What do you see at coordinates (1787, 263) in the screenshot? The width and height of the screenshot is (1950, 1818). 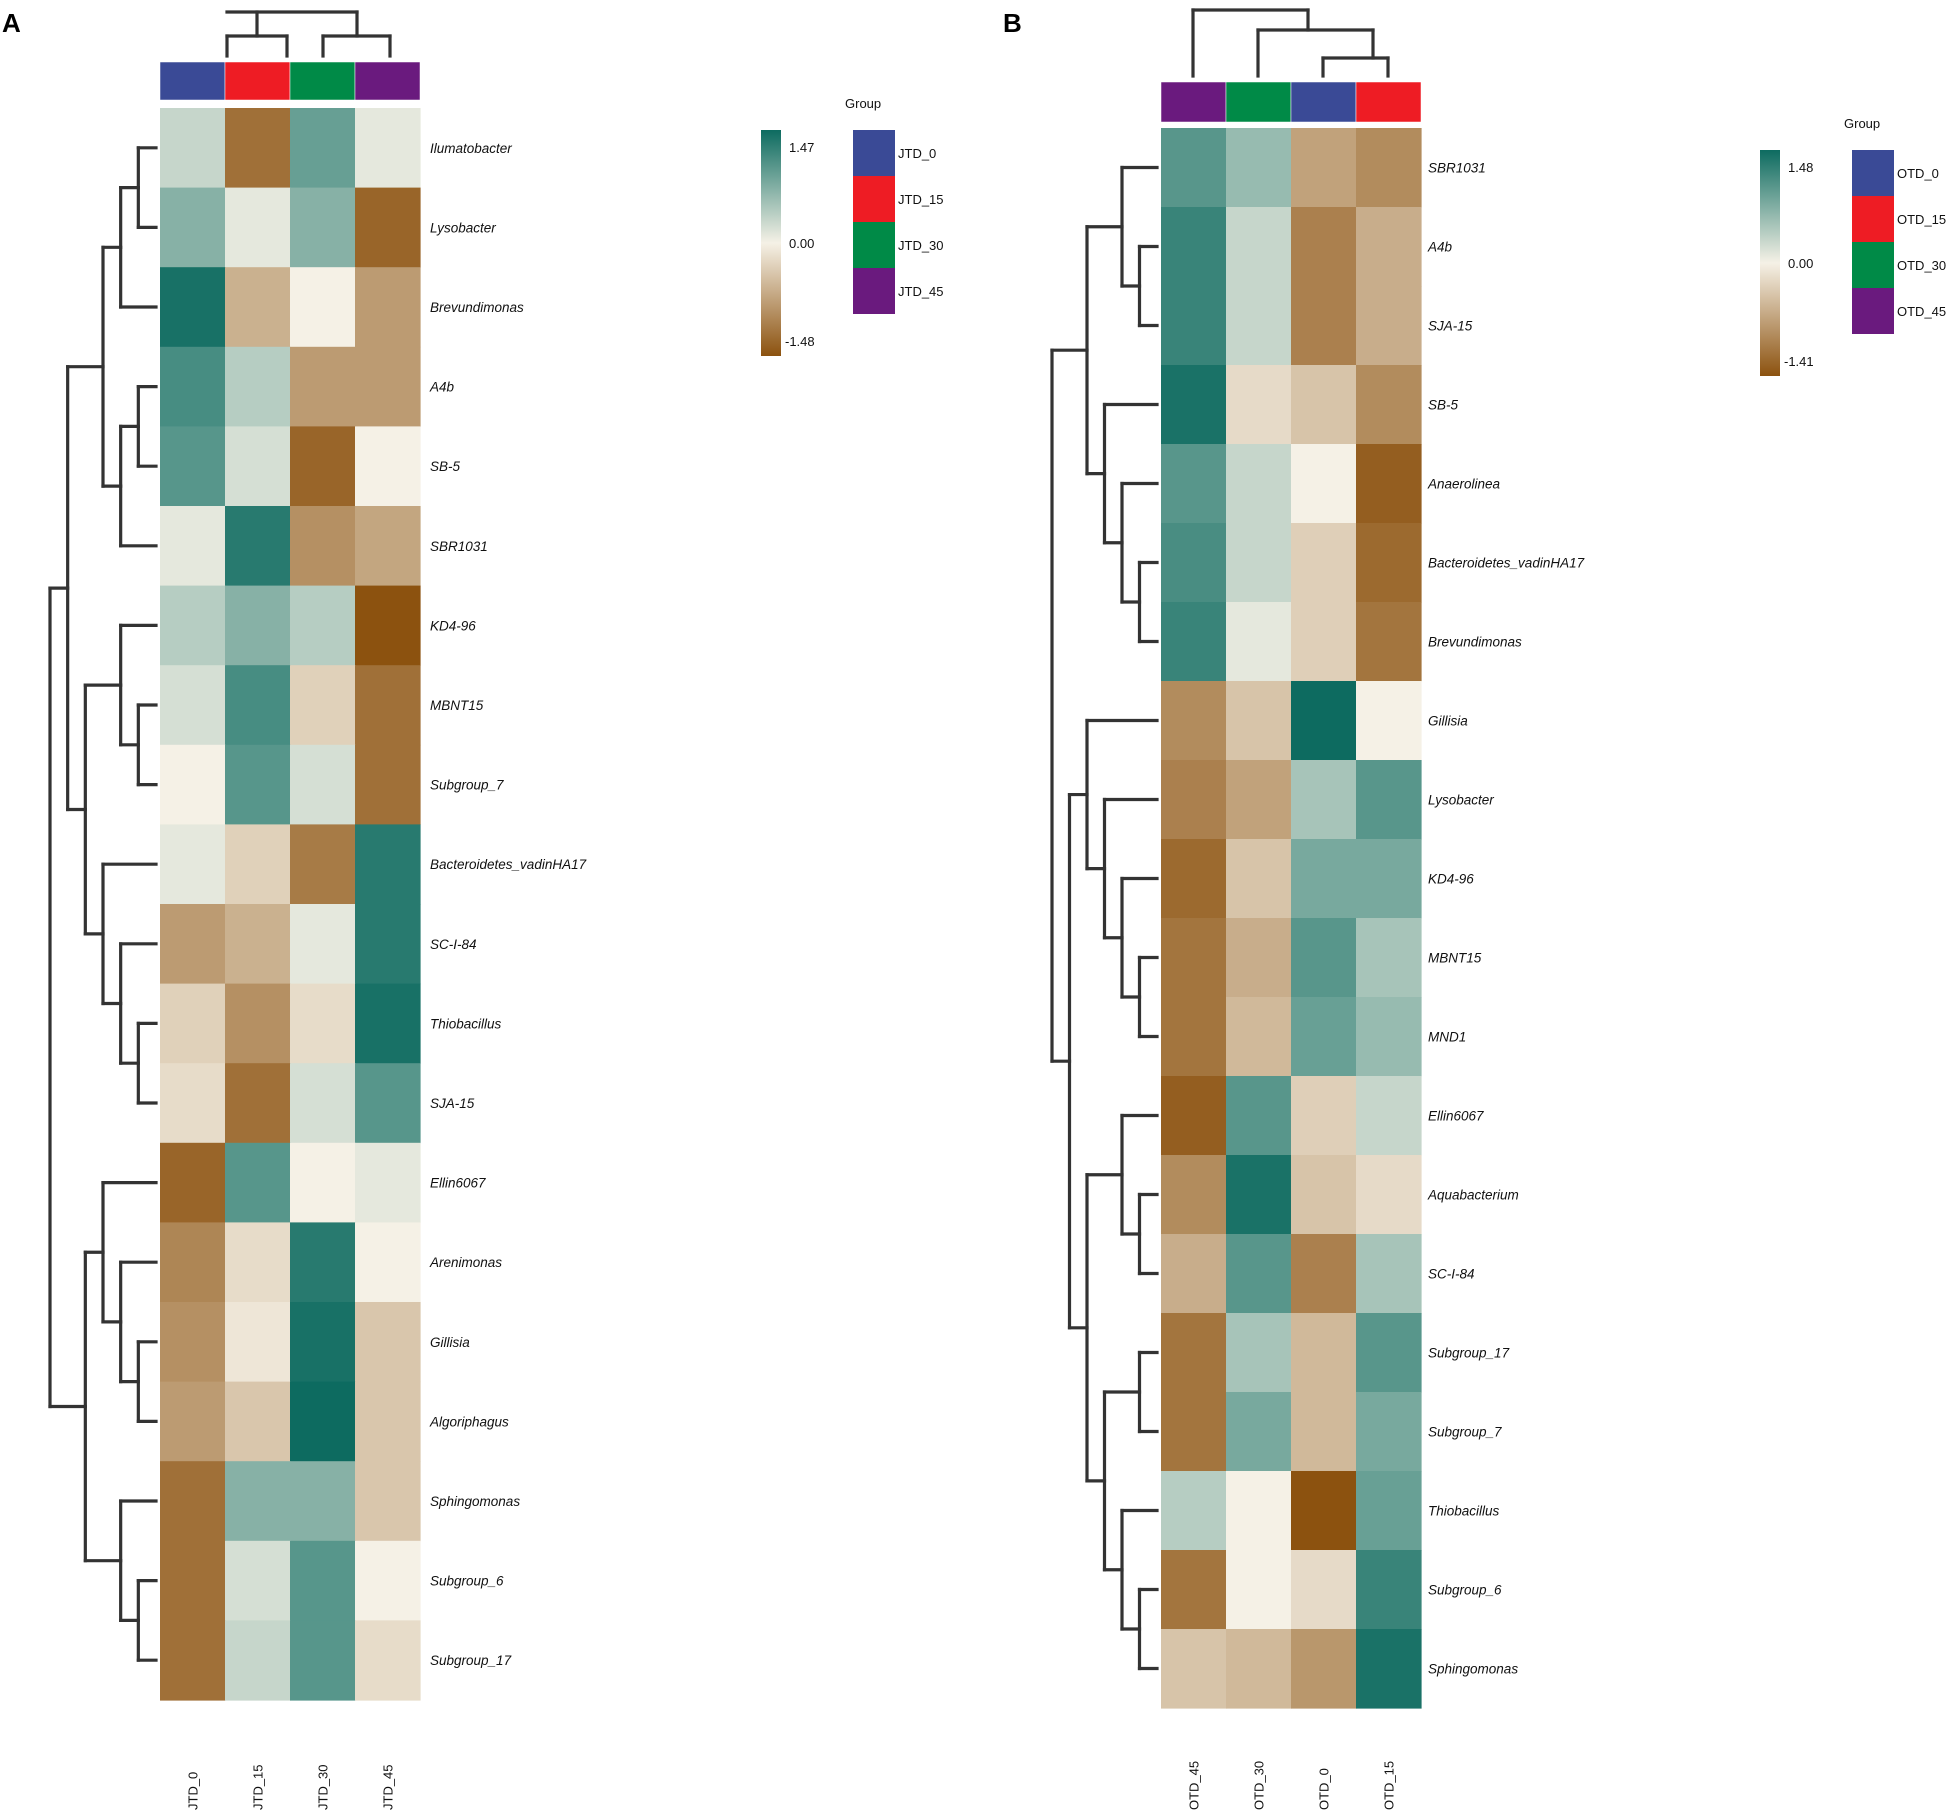 I see `color-scale-legend: 1.48 0.00 -1.41` at bounding box center [1787, 263].